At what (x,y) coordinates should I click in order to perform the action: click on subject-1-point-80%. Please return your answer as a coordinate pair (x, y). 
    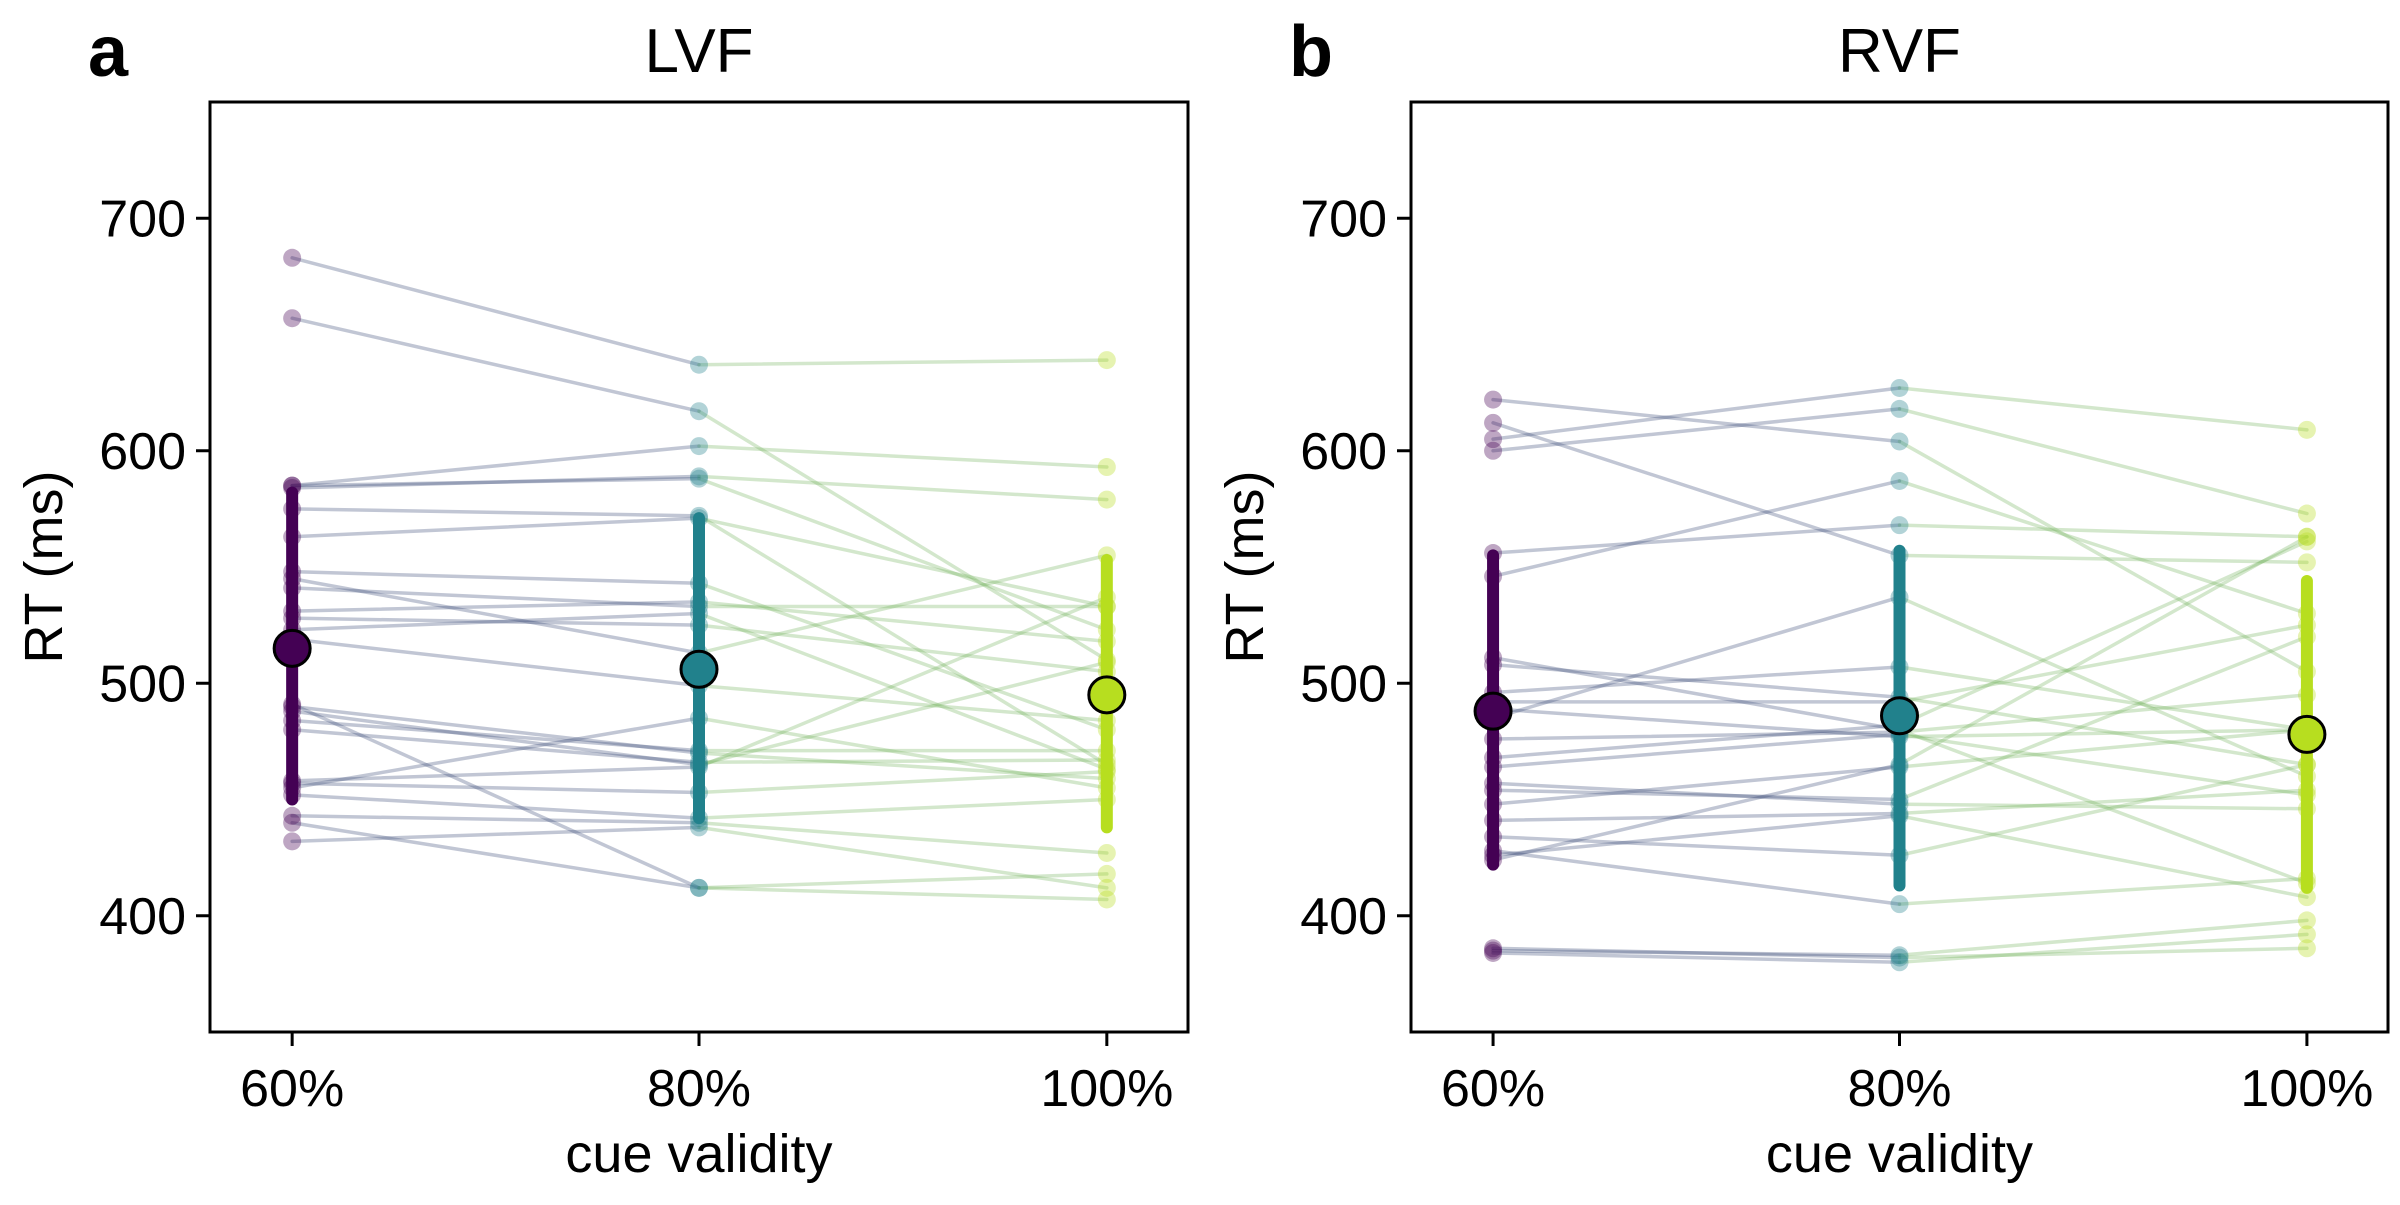
    Looking at the image, I should click on (1899, 441).